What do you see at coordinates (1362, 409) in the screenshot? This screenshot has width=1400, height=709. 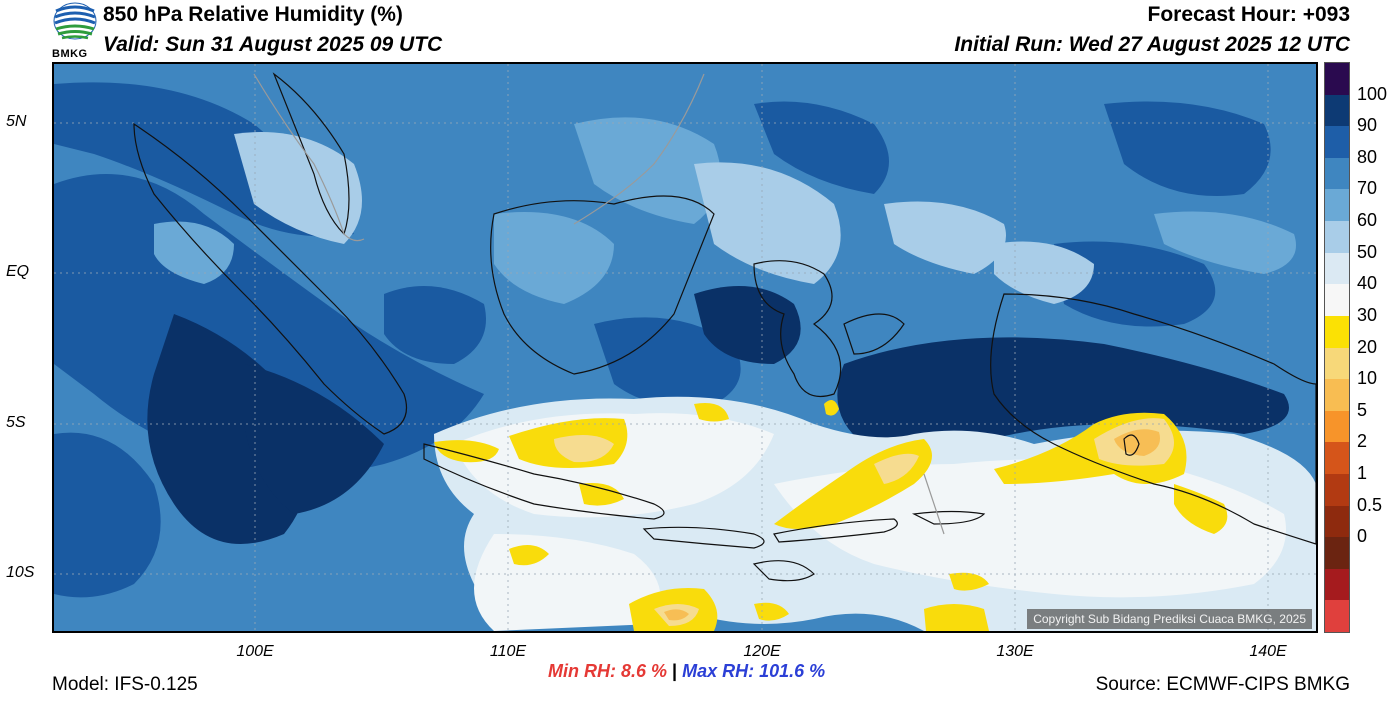 I see `colorbar-label: 5` at bounding box center [1362, 409].